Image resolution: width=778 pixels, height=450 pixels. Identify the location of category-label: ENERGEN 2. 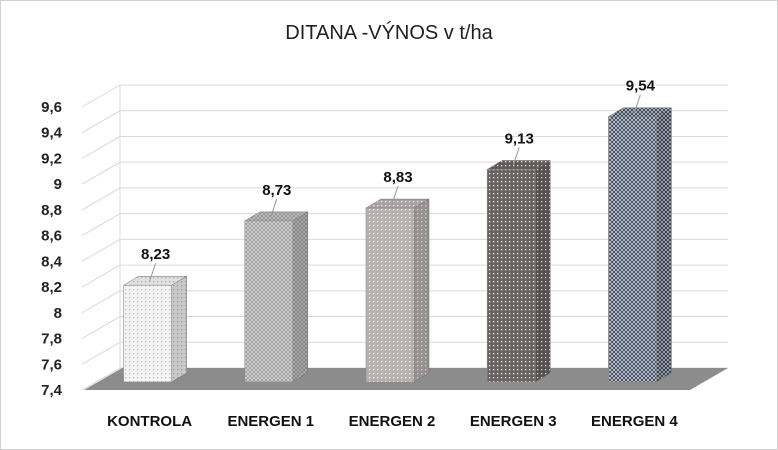
(392, 421).